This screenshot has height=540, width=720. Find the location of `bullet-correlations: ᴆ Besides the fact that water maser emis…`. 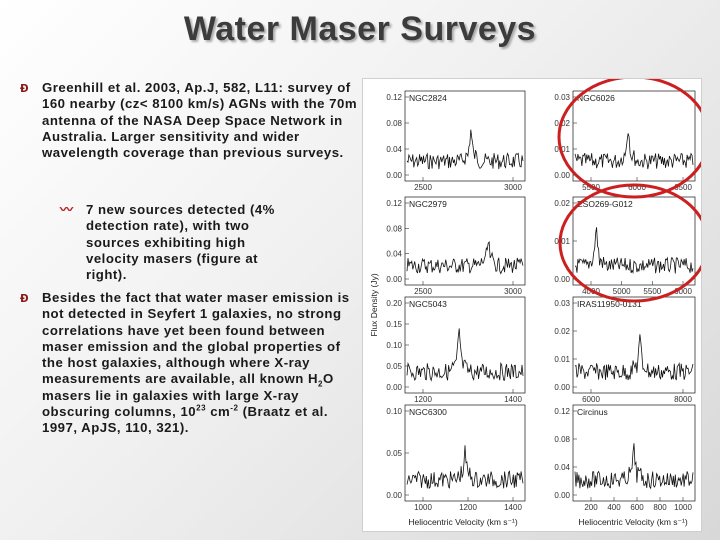

bullet-correlations: ᴆ Besides the fact that water maser emis… is located at coordinates (185, 363).